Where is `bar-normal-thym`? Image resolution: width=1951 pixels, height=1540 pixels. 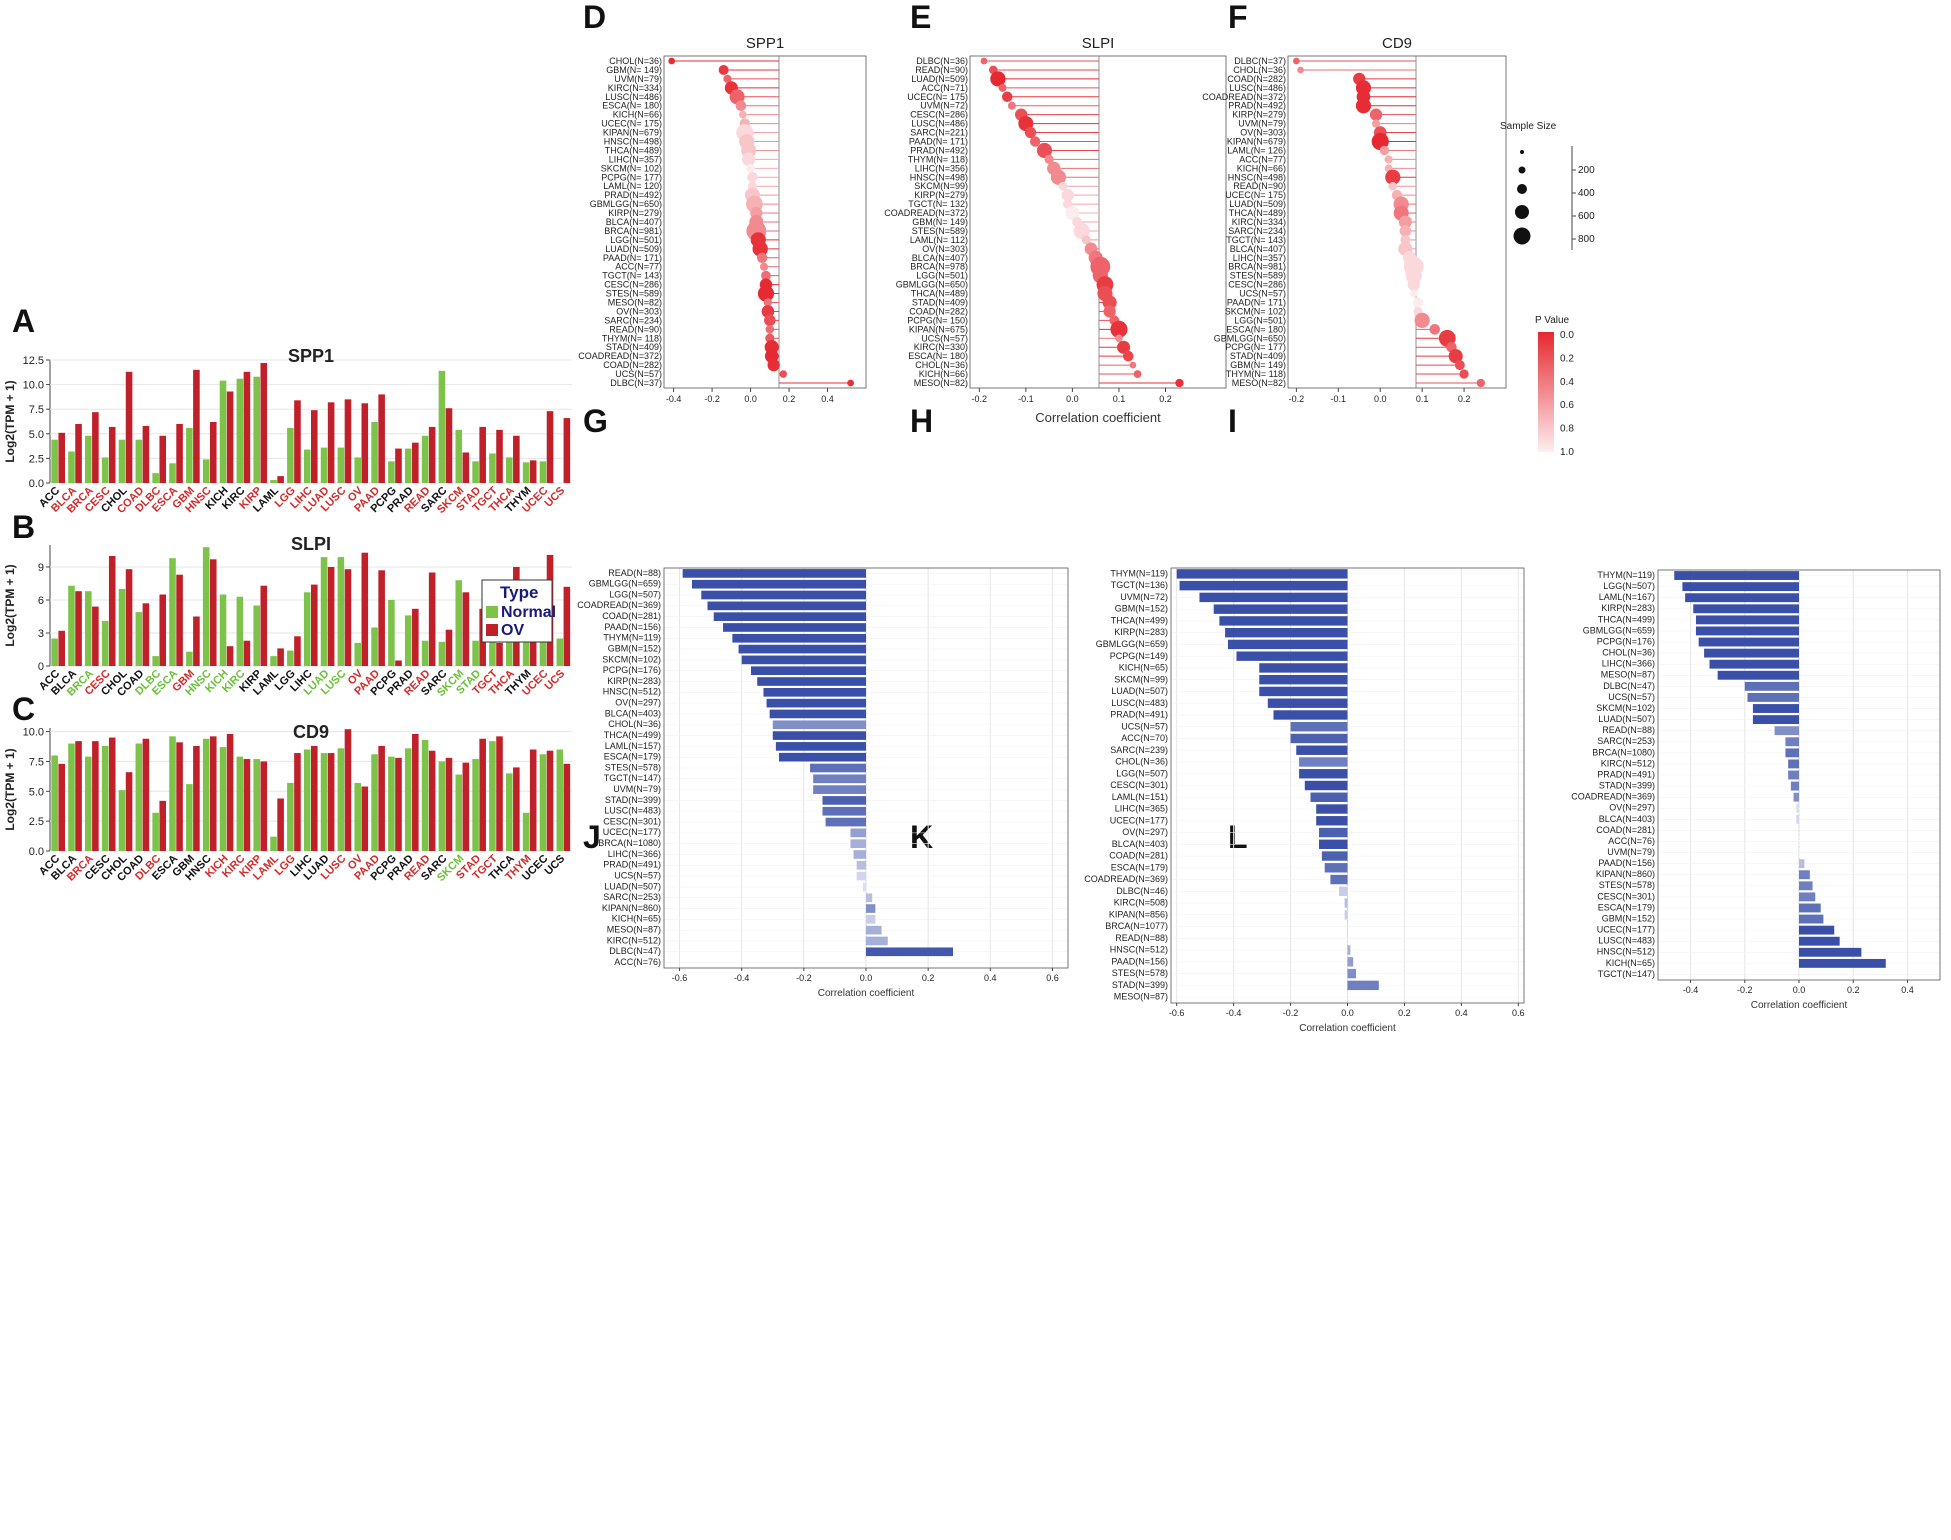
bar-normal-thym is located at coordinates (526, 831).